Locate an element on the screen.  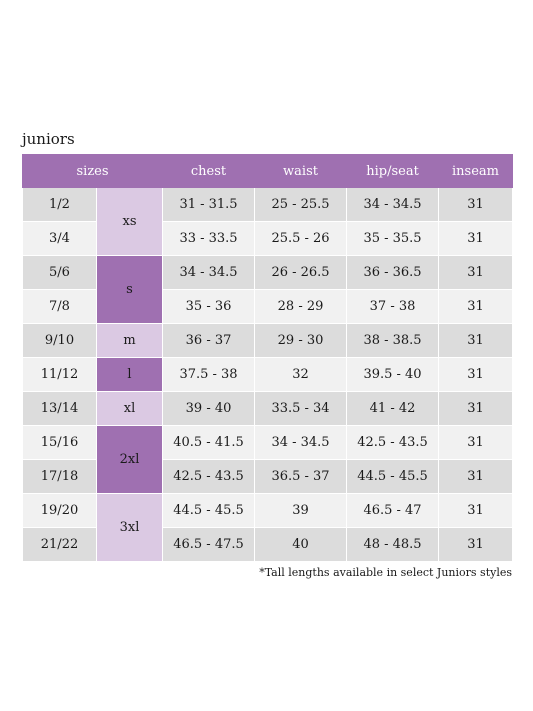
header-hip-seat: hip/seat is located at coordinates (393, 171).